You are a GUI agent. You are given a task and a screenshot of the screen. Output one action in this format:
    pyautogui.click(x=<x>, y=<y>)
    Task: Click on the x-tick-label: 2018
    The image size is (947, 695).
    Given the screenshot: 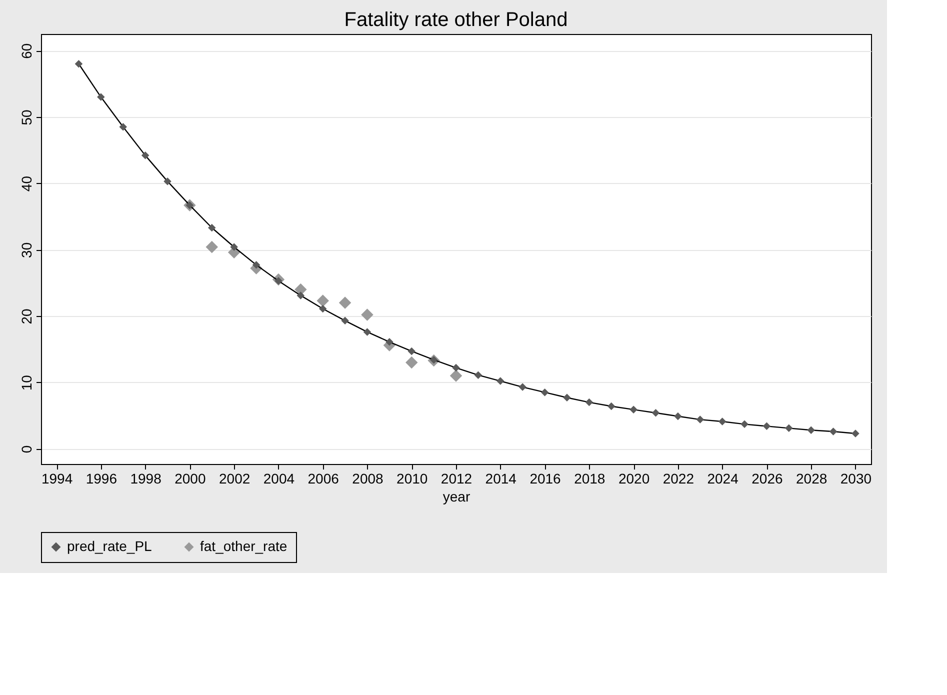 What is the action you would take?
    pyautogui.click(x=590, y=478)
    